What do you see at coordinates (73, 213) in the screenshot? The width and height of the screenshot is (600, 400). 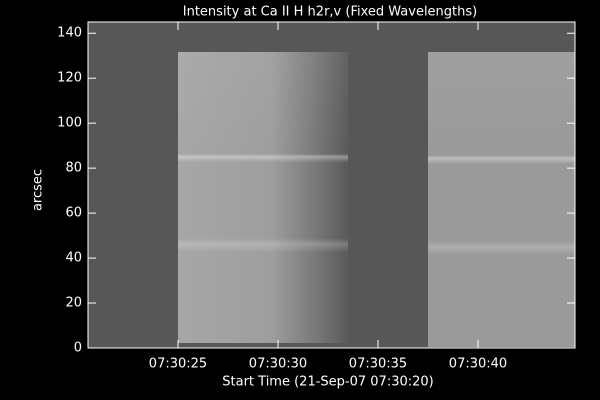 I see `y-tick-label: 60` at bounding box center [73, 213].